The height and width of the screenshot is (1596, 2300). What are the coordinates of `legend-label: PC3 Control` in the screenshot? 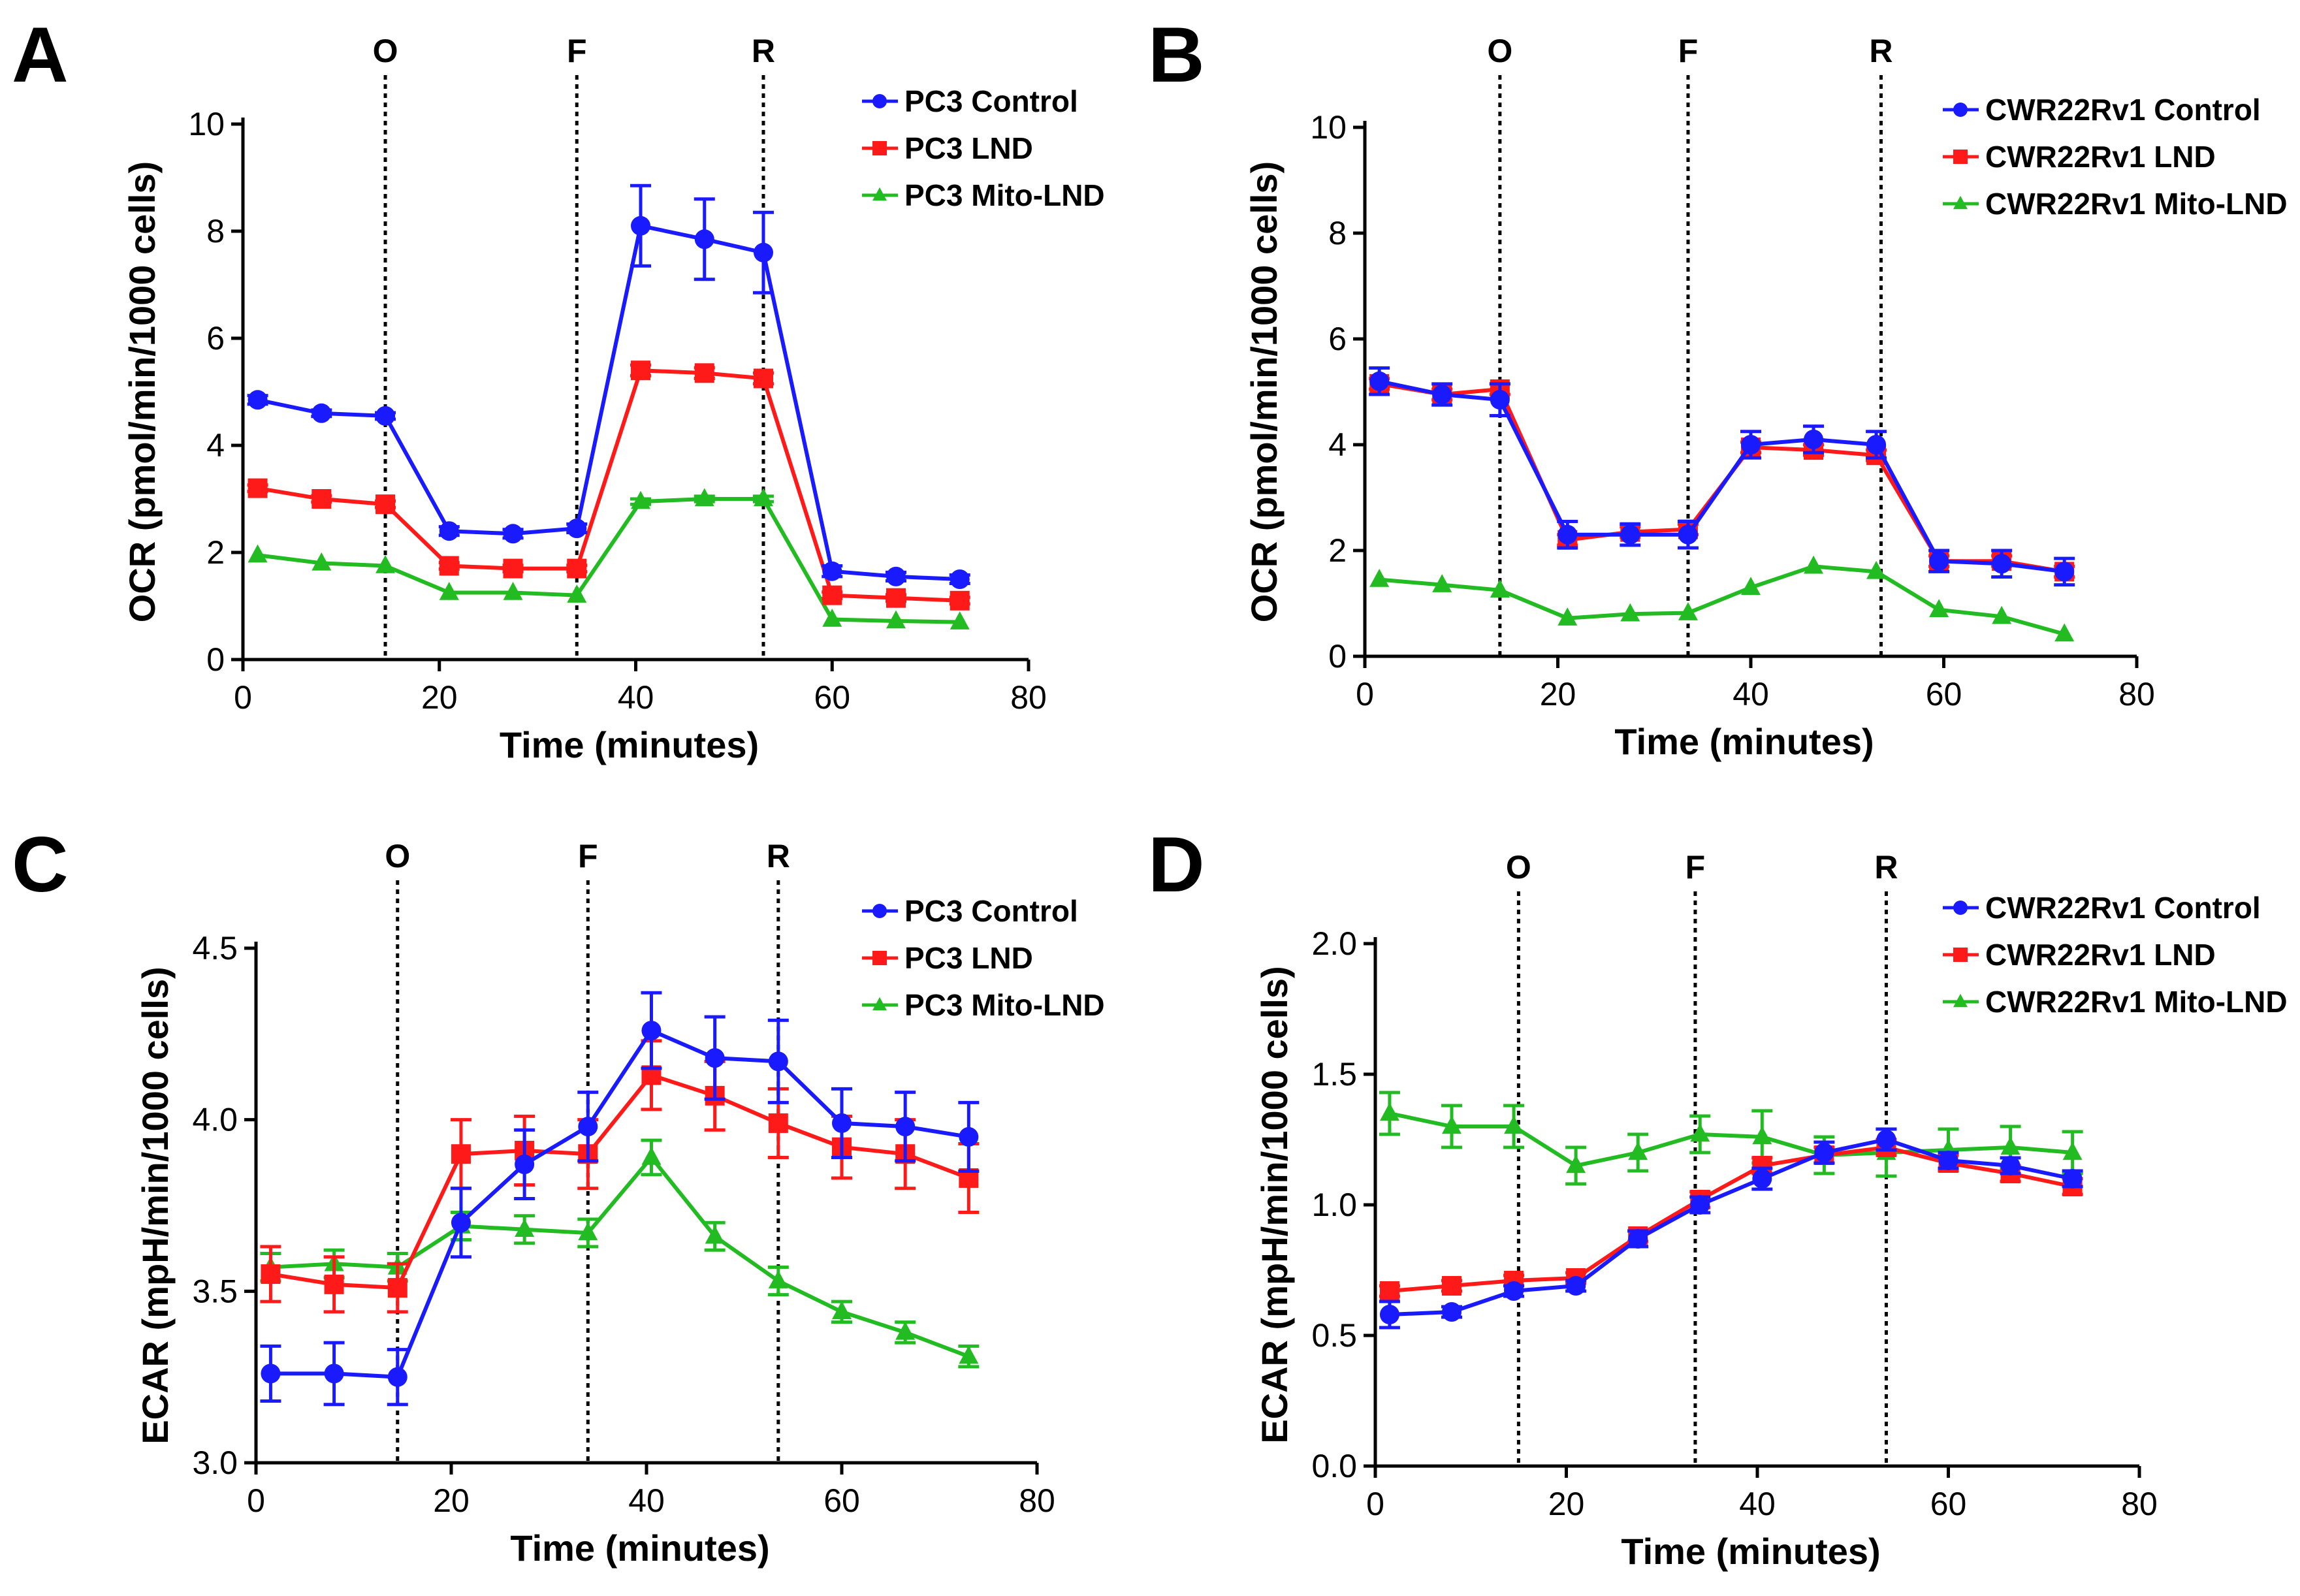 It's located at (991, 911).